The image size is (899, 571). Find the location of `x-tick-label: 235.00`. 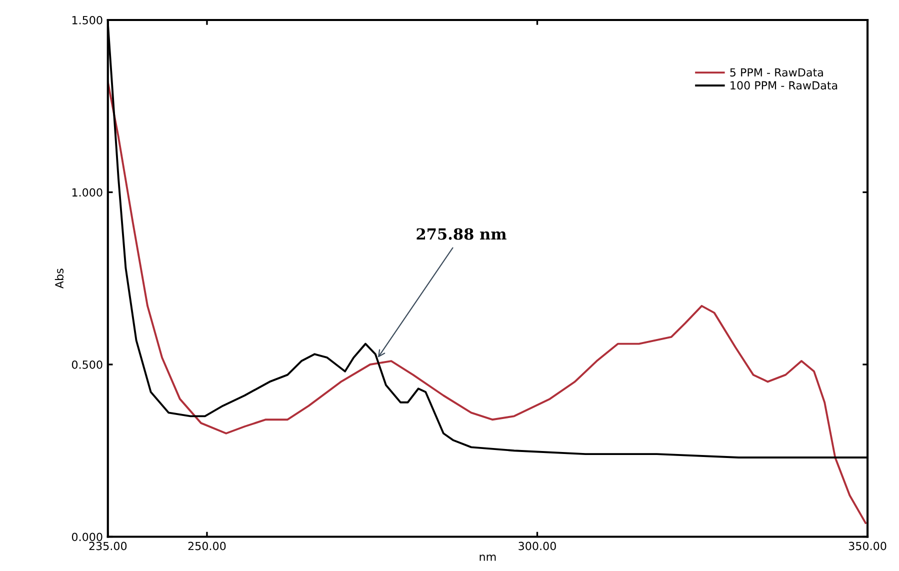

x-tick-label: 235.00 is located at coordinates (108, 546).